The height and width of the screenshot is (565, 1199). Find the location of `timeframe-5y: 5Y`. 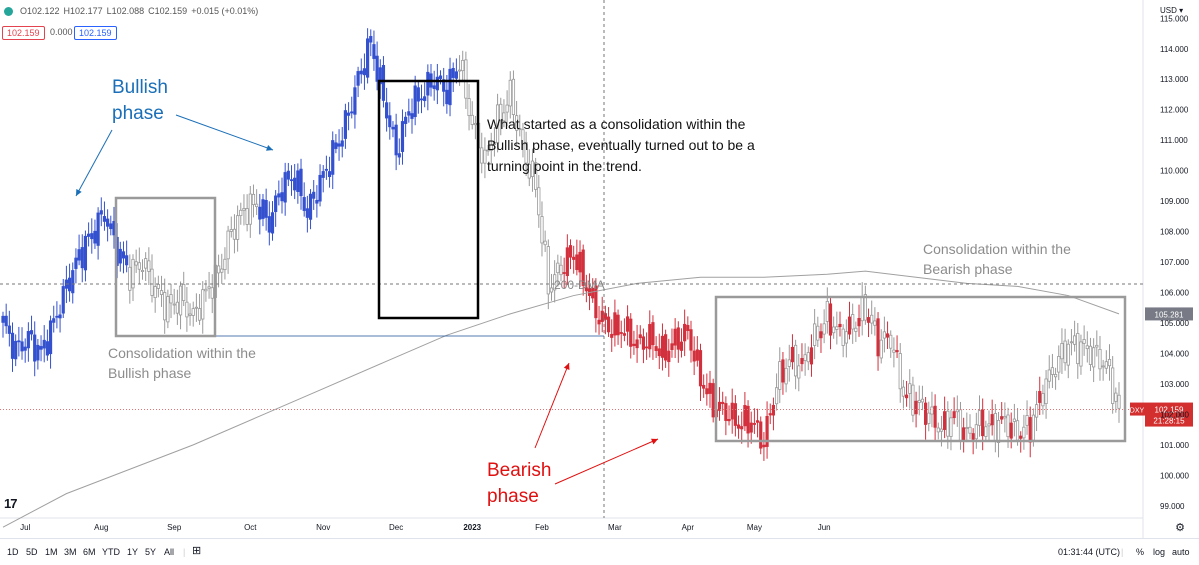

timeframe-5y: 5Y is located at coordinates (151, 552).